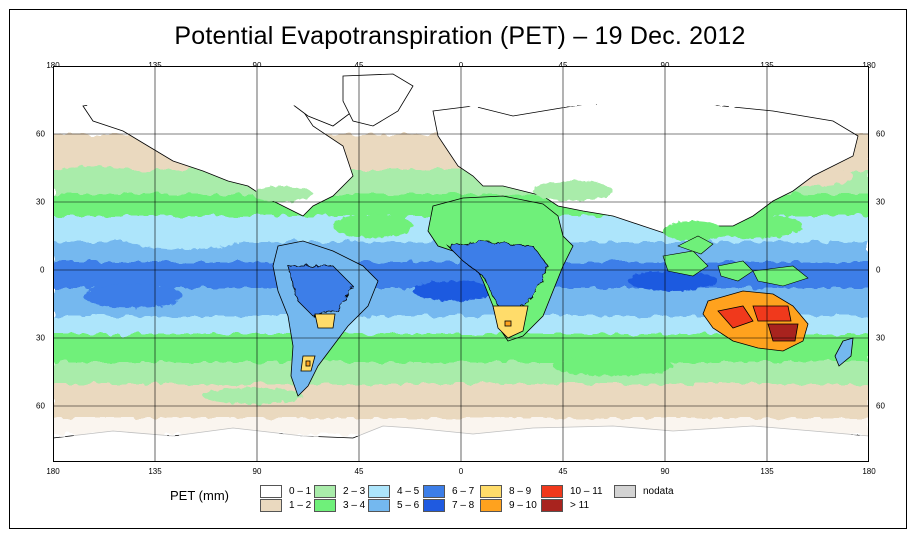 The height and width of the screenshot is (539, 920). Describe the element at coordinates (461, 471) in the screenshot. I see `lon-label-bottom: 0` at that location.